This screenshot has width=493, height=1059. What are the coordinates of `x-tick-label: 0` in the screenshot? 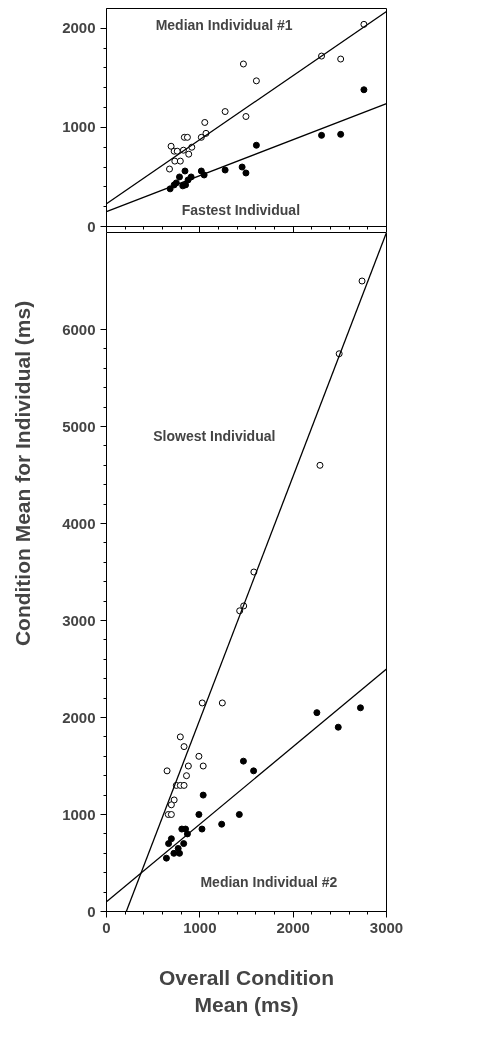 It's located at (106, 927).